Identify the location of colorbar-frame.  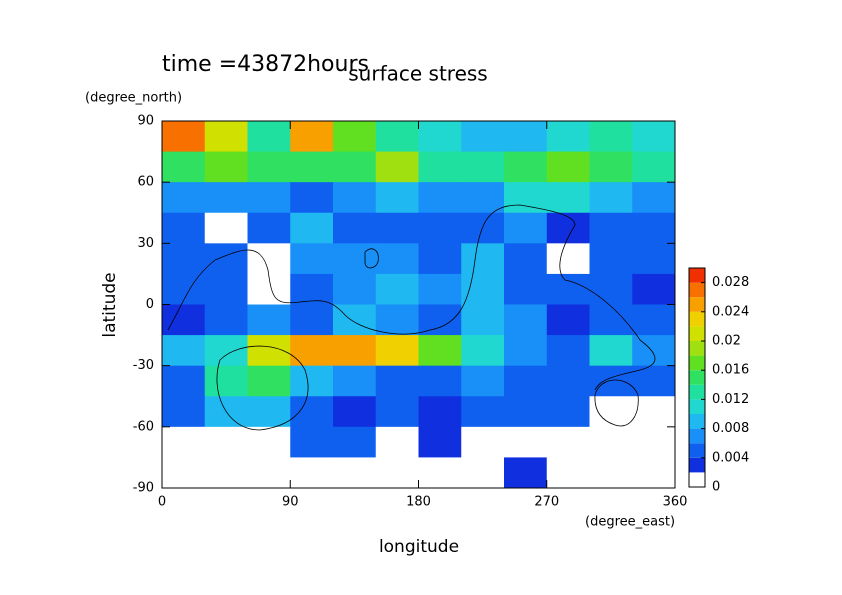
(697, 377).